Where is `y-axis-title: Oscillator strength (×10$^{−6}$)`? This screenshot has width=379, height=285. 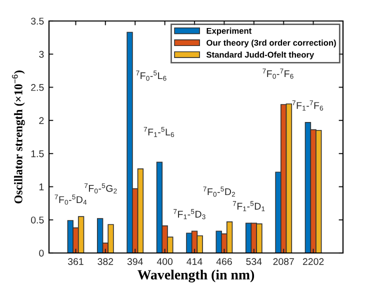
y-axis-title: Oscillator strength (×10$^{−6}$) is located at coordinates (18, 137).